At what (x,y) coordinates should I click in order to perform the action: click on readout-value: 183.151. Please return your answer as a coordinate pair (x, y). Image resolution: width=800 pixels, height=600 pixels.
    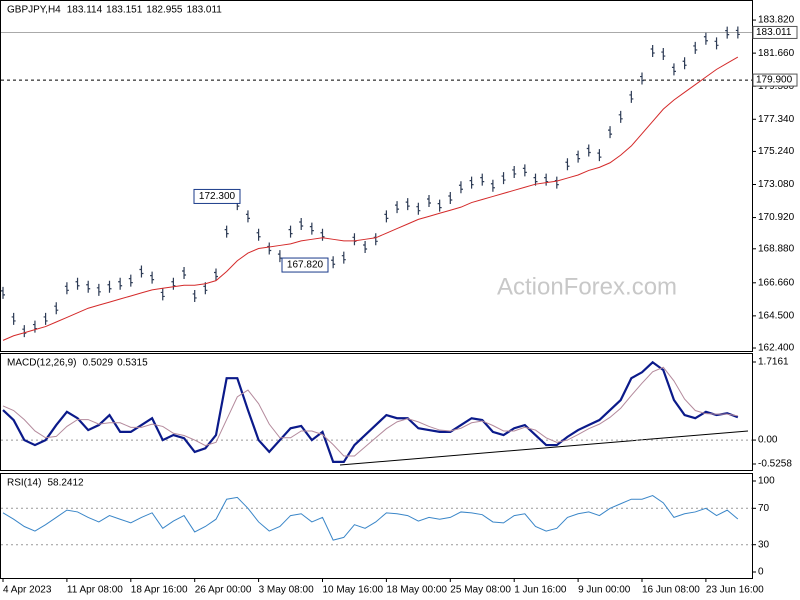
    Looking at the image, I should click on (124, 10).